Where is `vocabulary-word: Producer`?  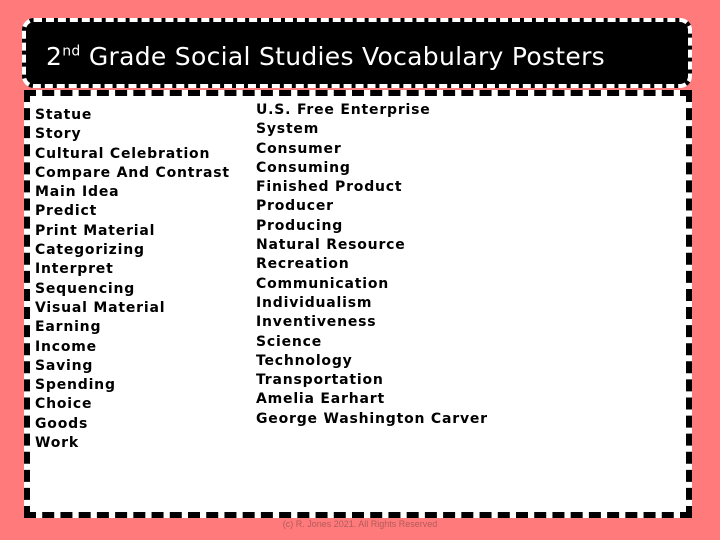
vocabulary-word: Producer is located at coordinates (295, 206).